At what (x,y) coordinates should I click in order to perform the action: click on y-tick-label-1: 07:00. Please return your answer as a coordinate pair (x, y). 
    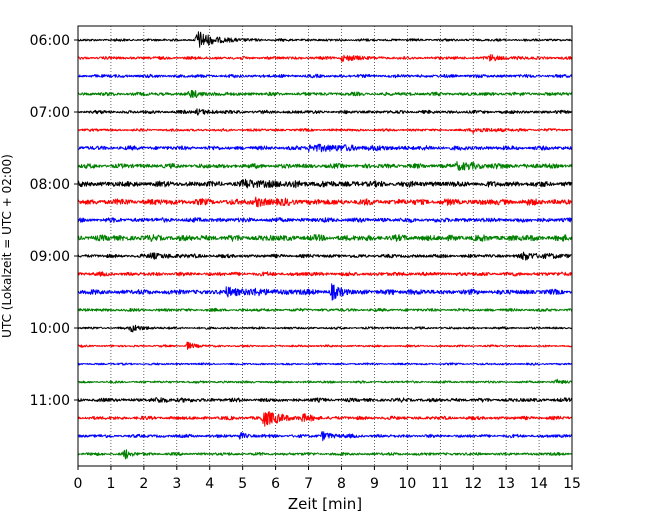
    Looking at the image, I should click on (50, 113).